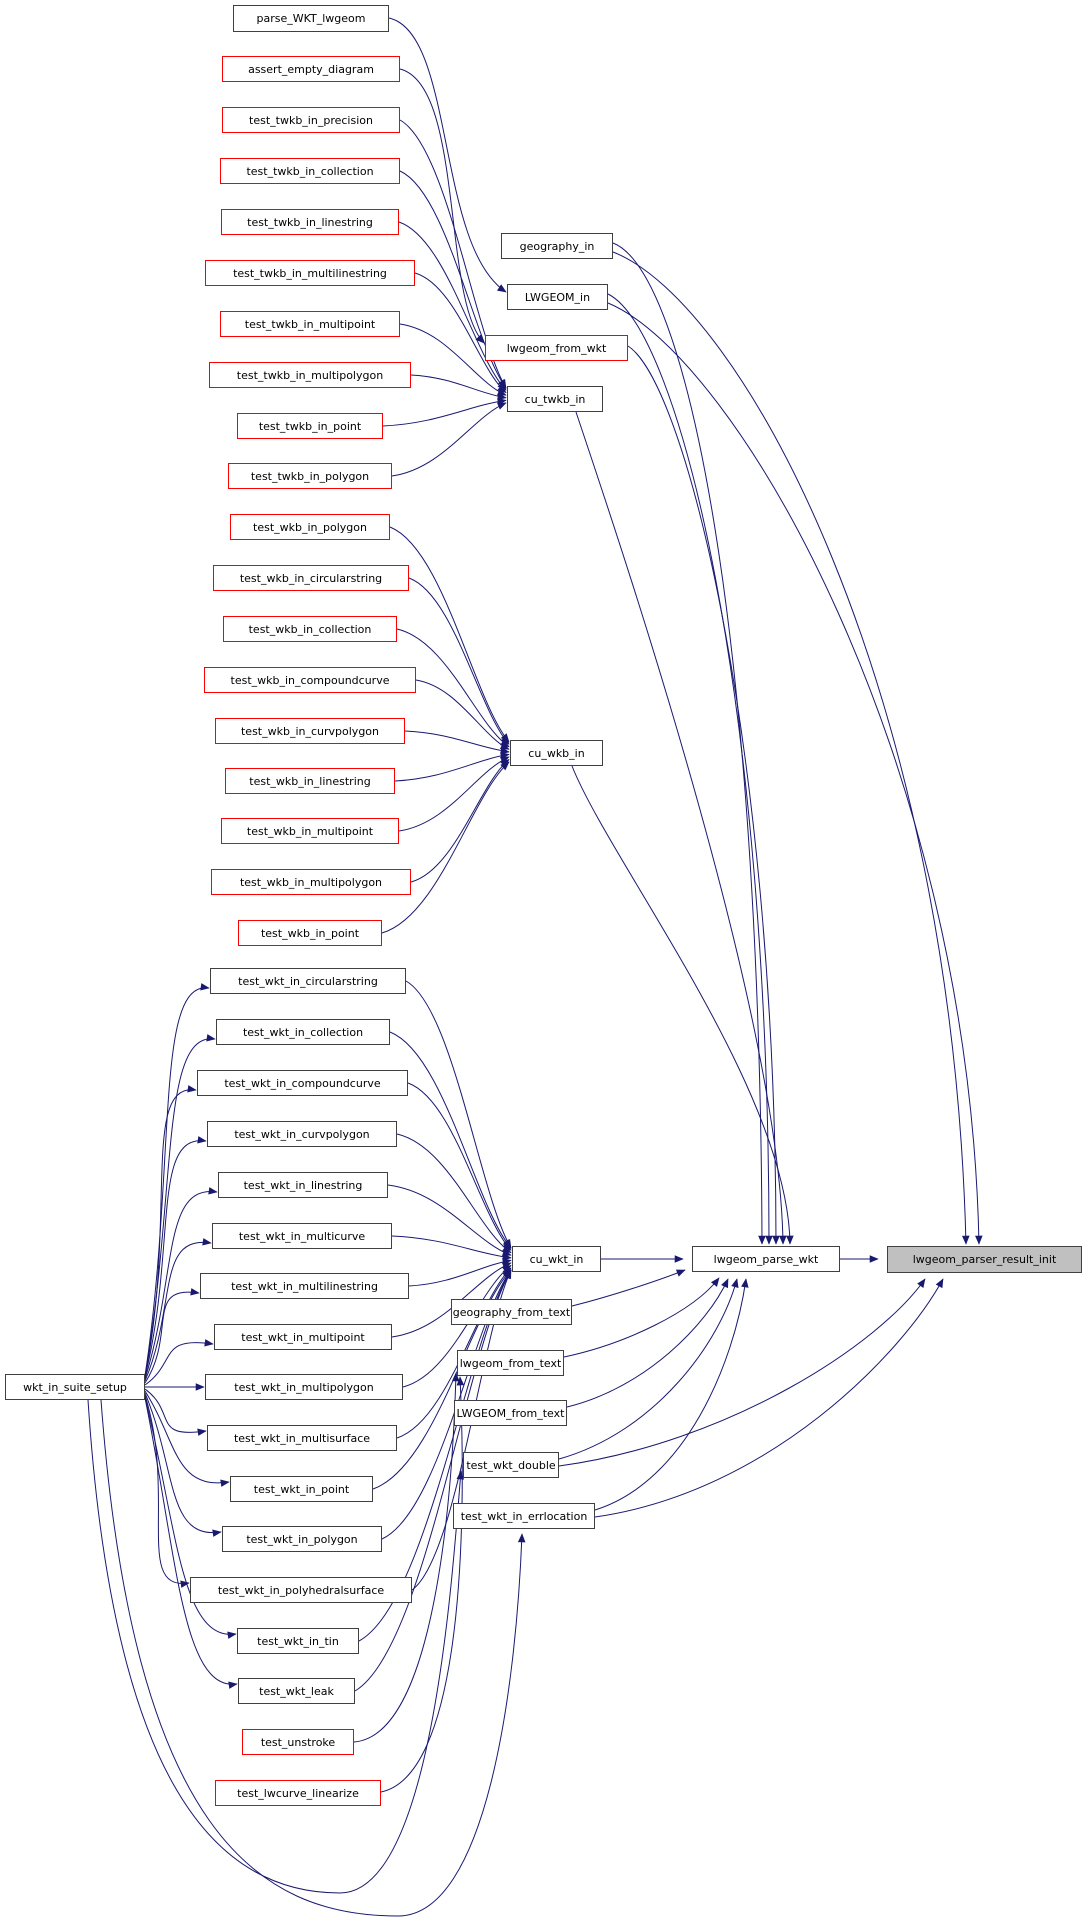 Image resolution: width=1088 pixels, height=1917 pixels. I want to click on edge-cu_wkb_in-lwgeom_parse_wkt, so click(682, 1005).